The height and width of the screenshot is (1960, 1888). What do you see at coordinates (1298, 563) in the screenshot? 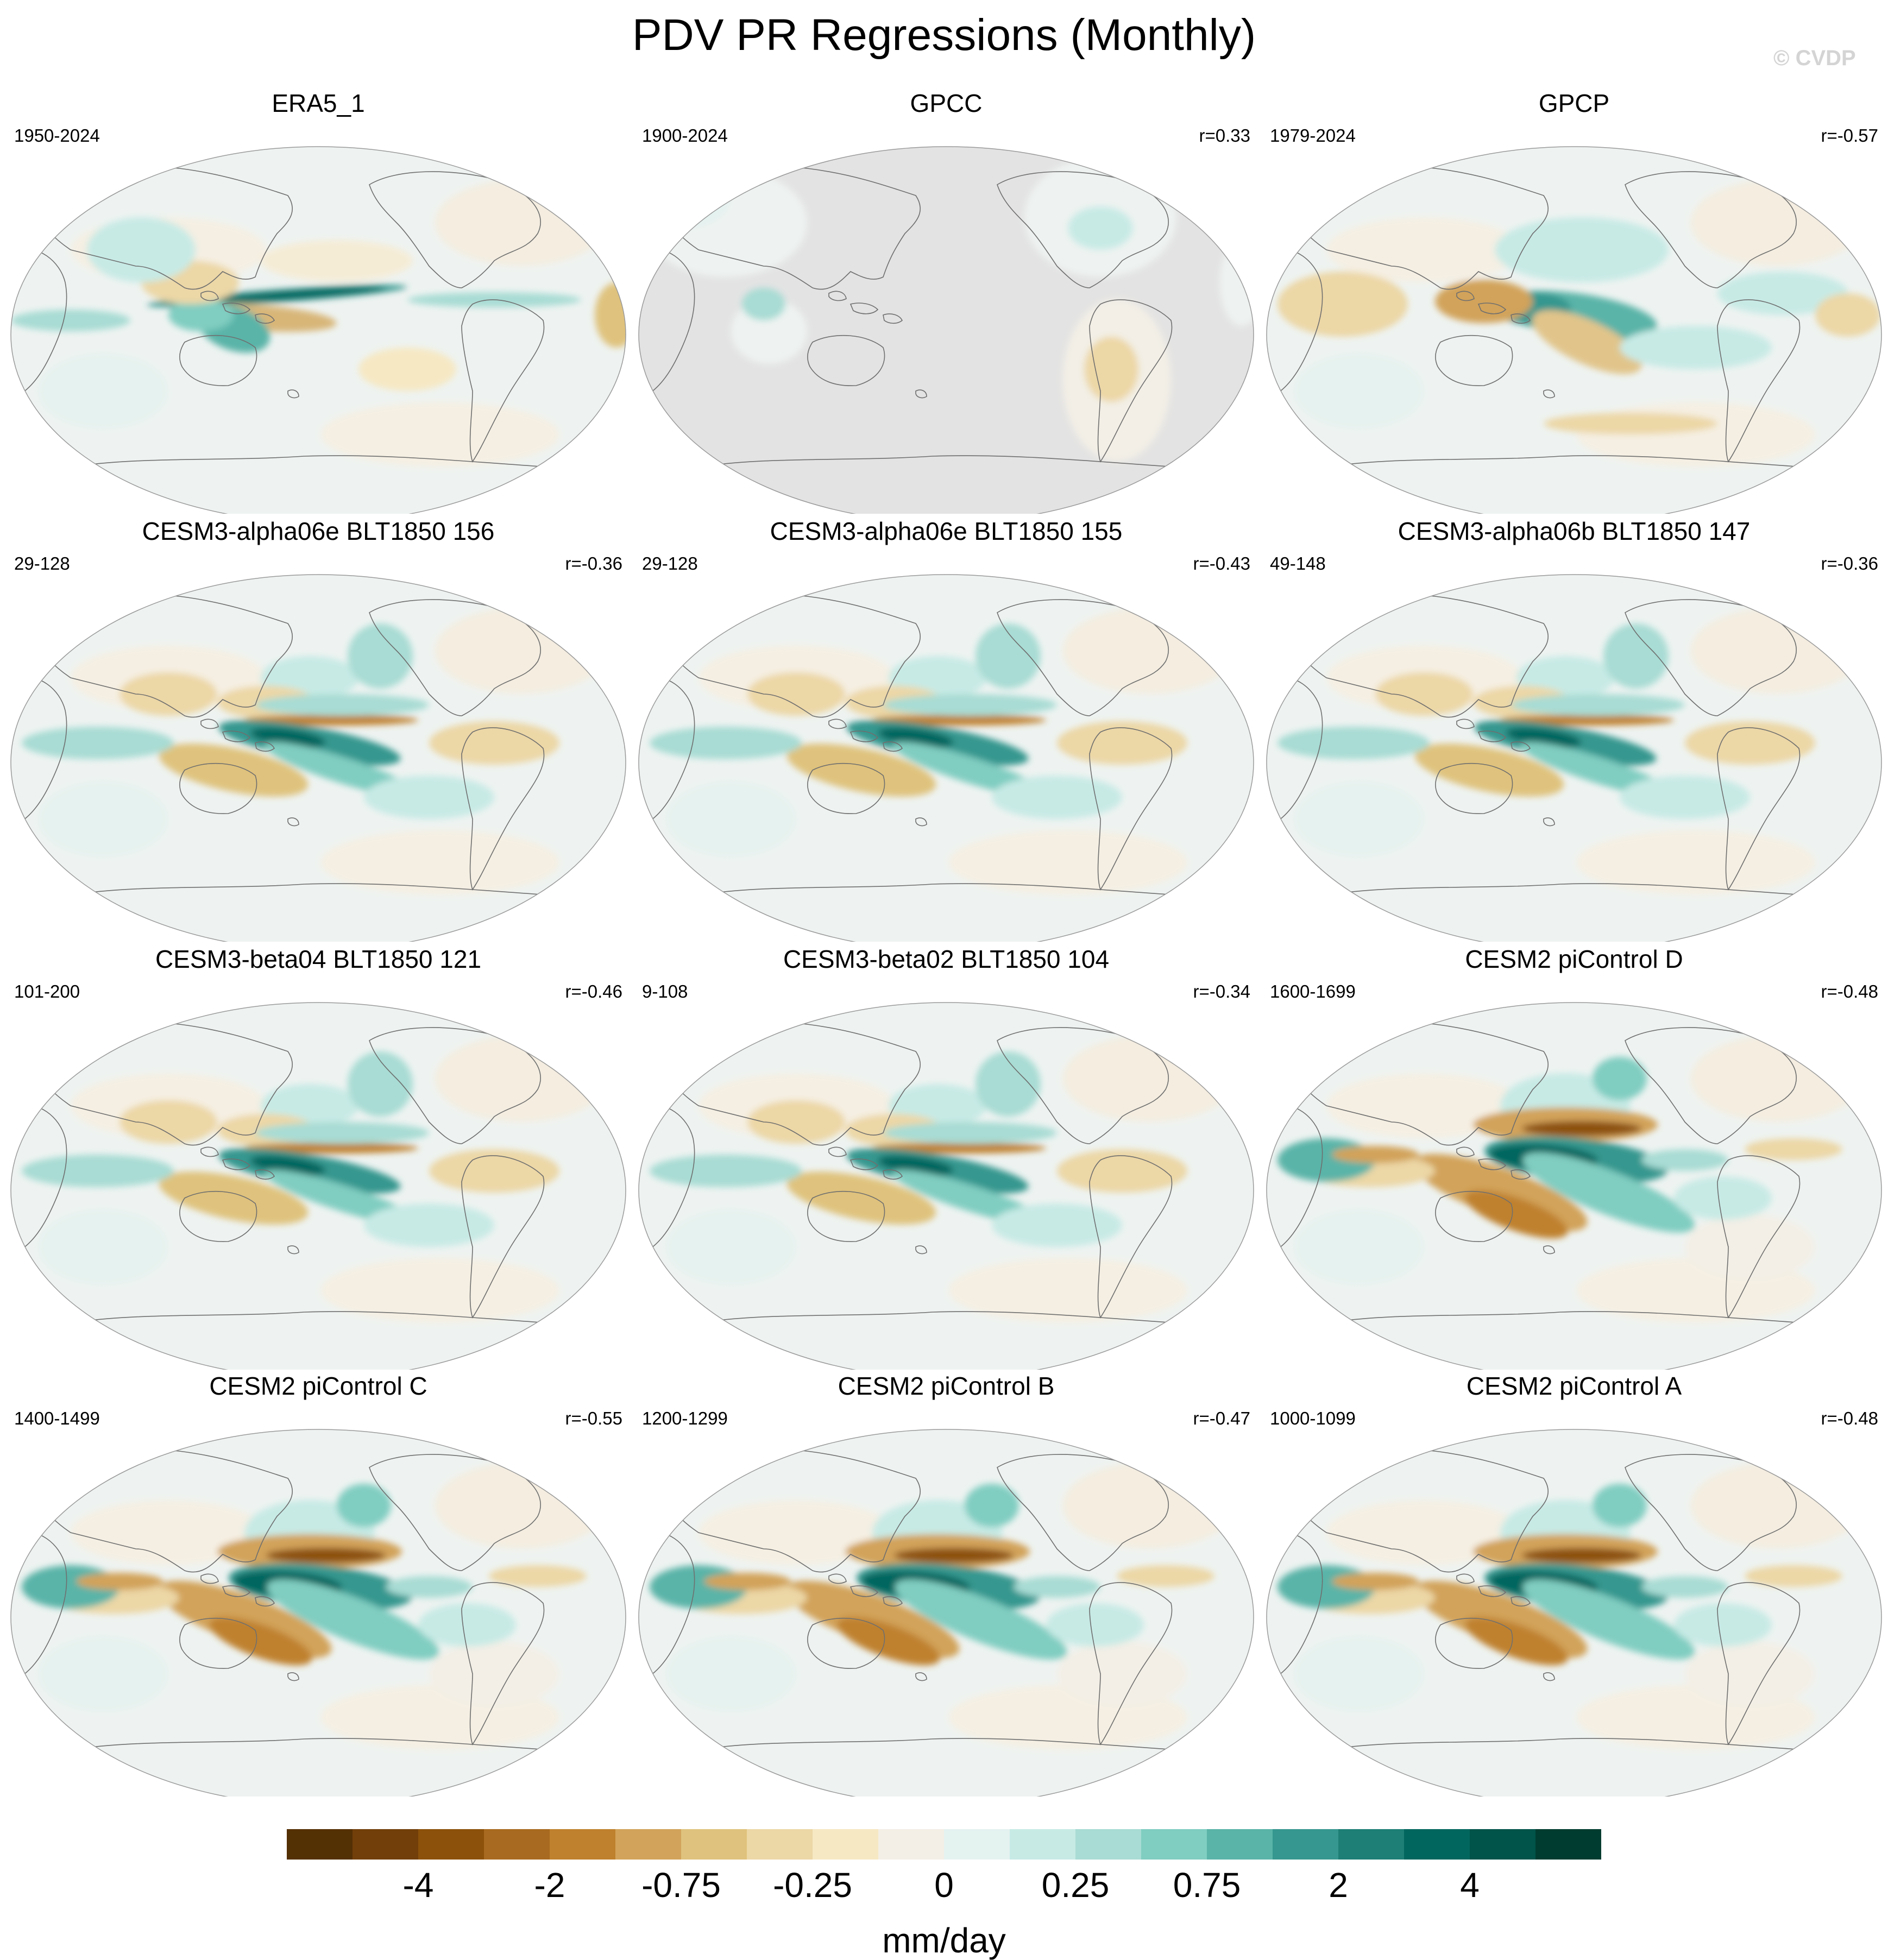
I see `panel-years: 49-148` at bounding box center [1298, 563].